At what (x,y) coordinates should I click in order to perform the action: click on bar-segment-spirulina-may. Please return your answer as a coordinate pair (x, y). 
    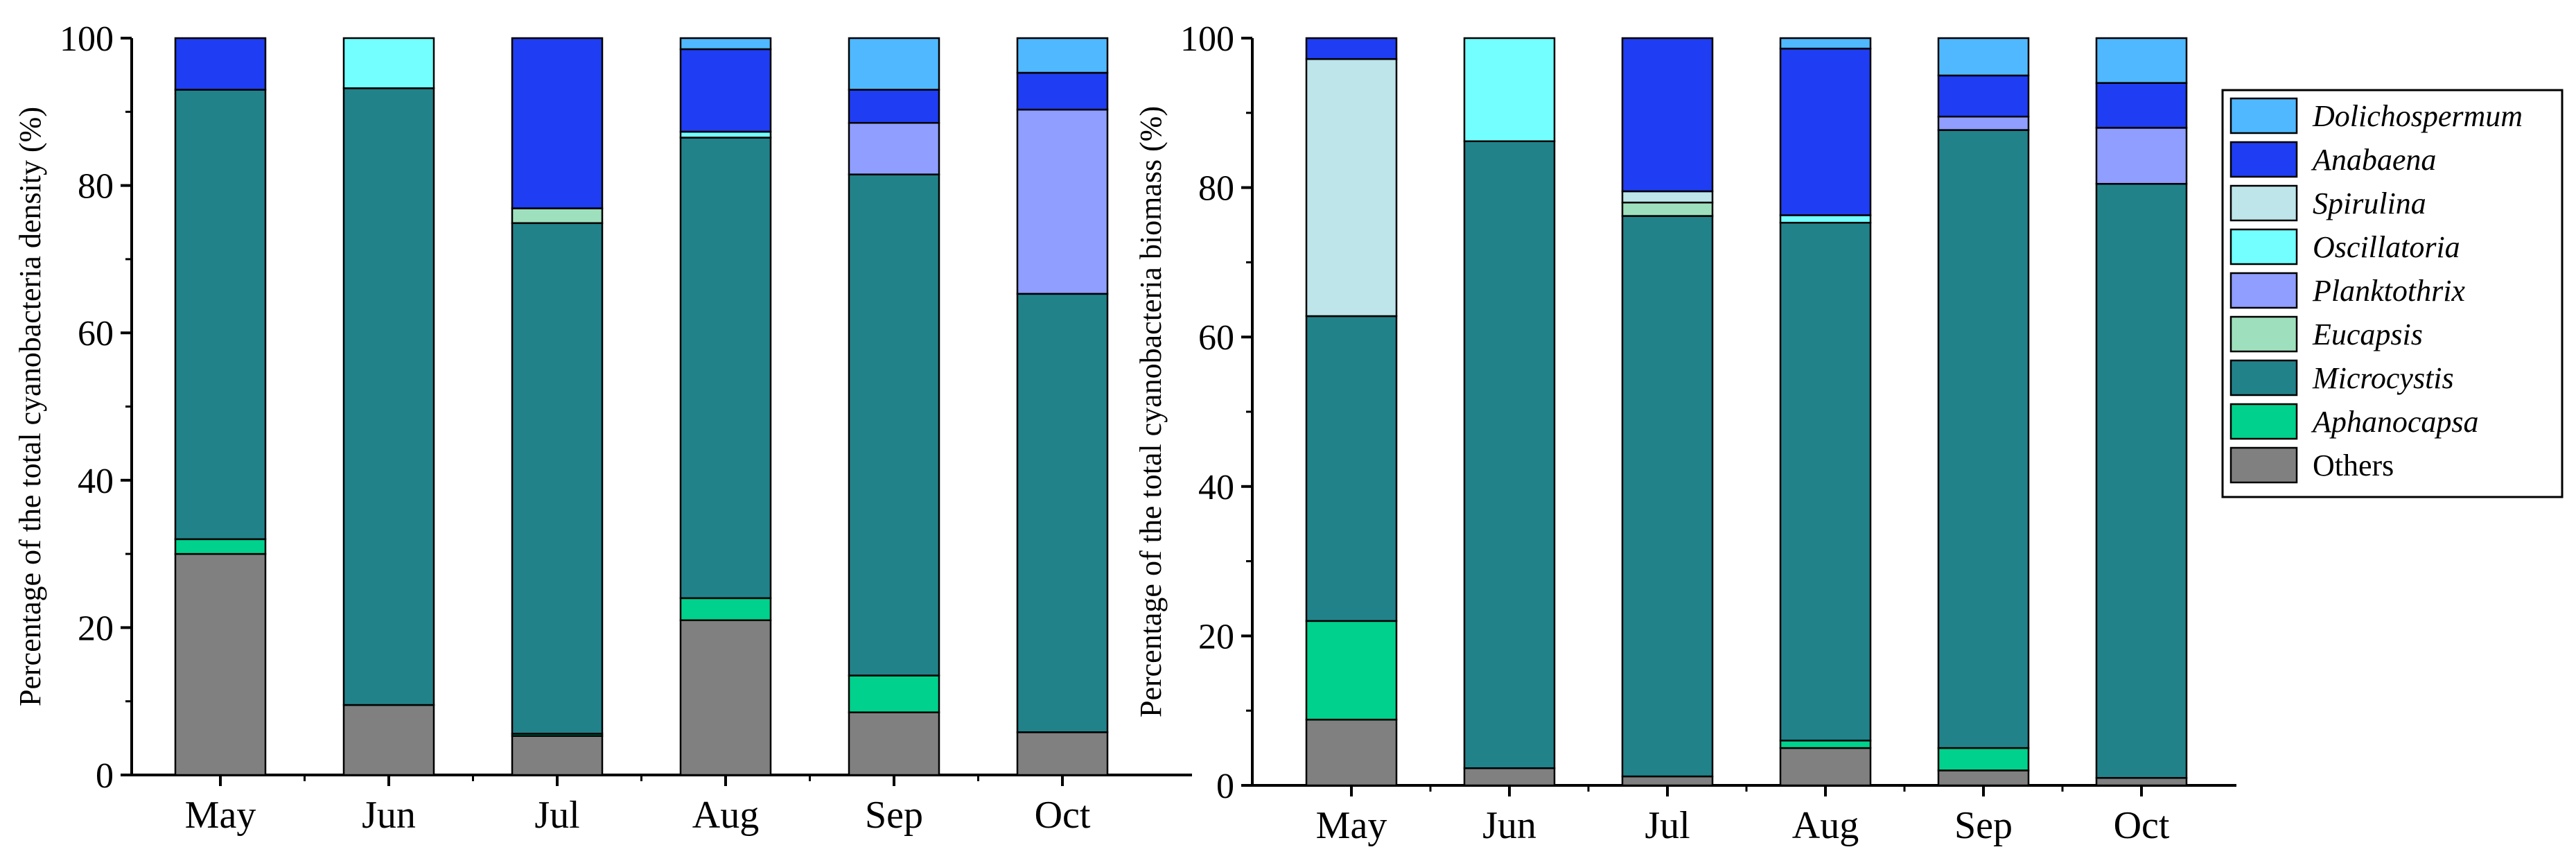
    Looking at the image, I should click on (1351, 187).